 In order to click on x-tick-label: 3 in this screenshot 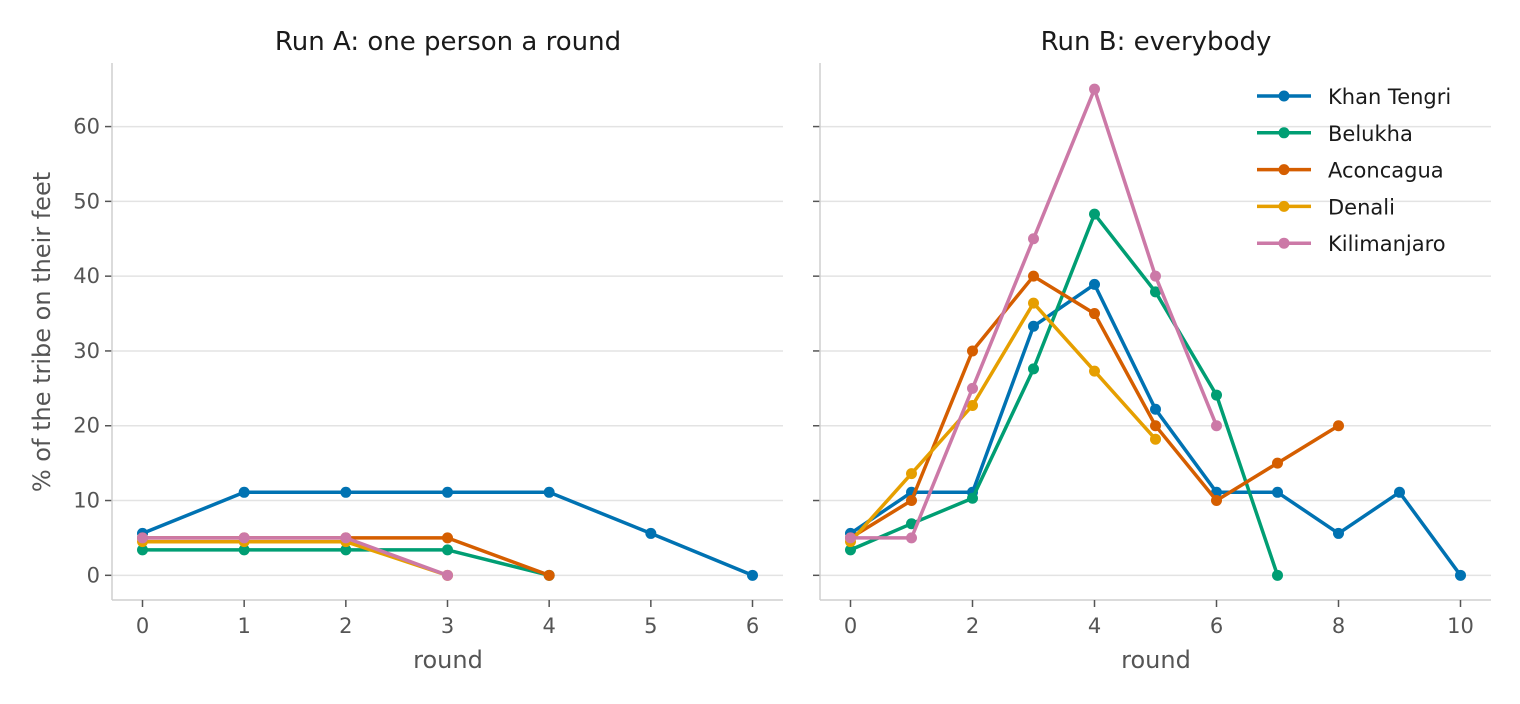, I will do `click(447, 626)`.